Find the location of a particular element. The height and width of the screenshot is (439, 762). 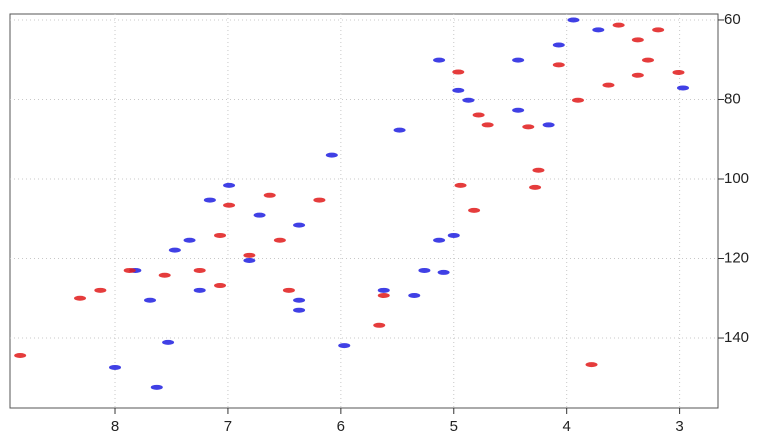

x-tick-label: 8 is located at coordinates (115, 426).